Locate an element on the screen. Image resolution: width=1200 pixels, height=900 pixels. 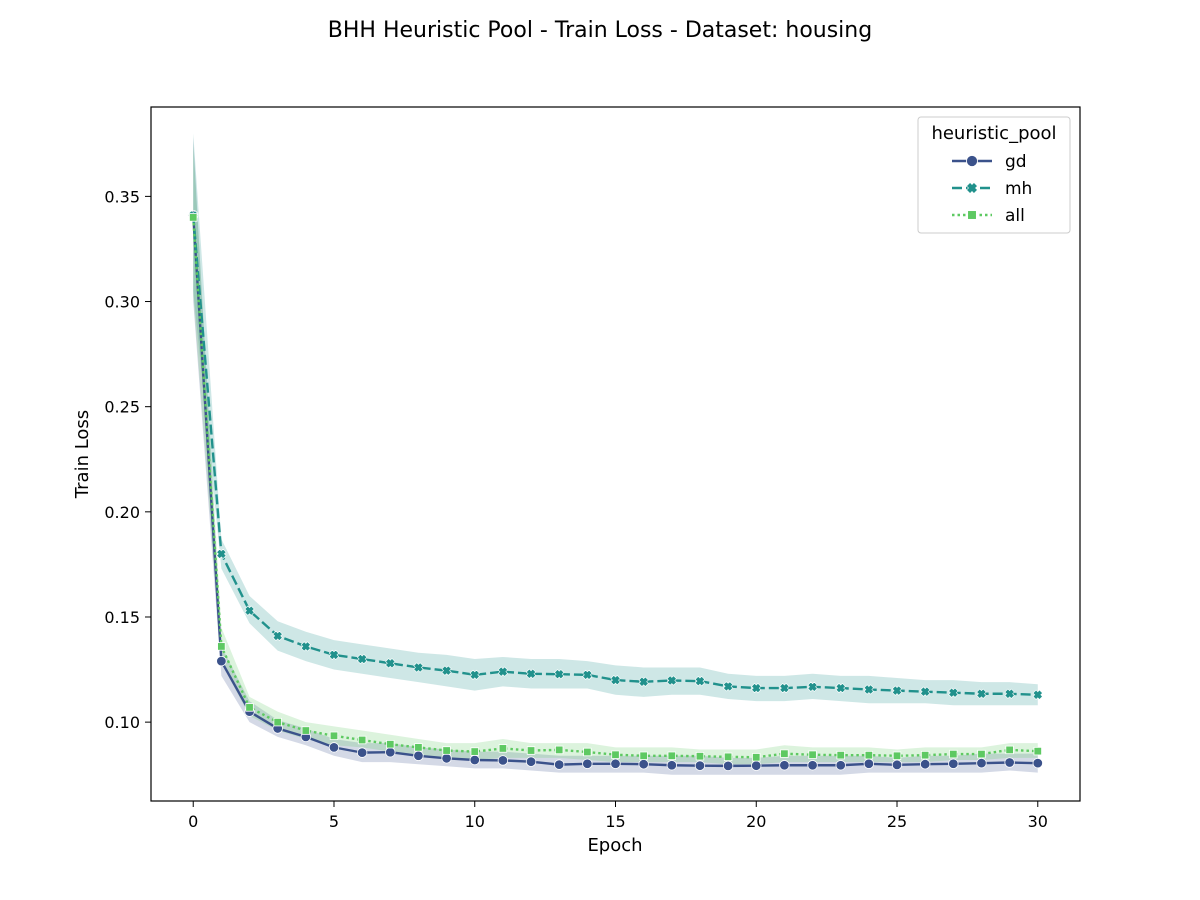
y-tick-label: 0.35 is located at coordinates (122, 196).